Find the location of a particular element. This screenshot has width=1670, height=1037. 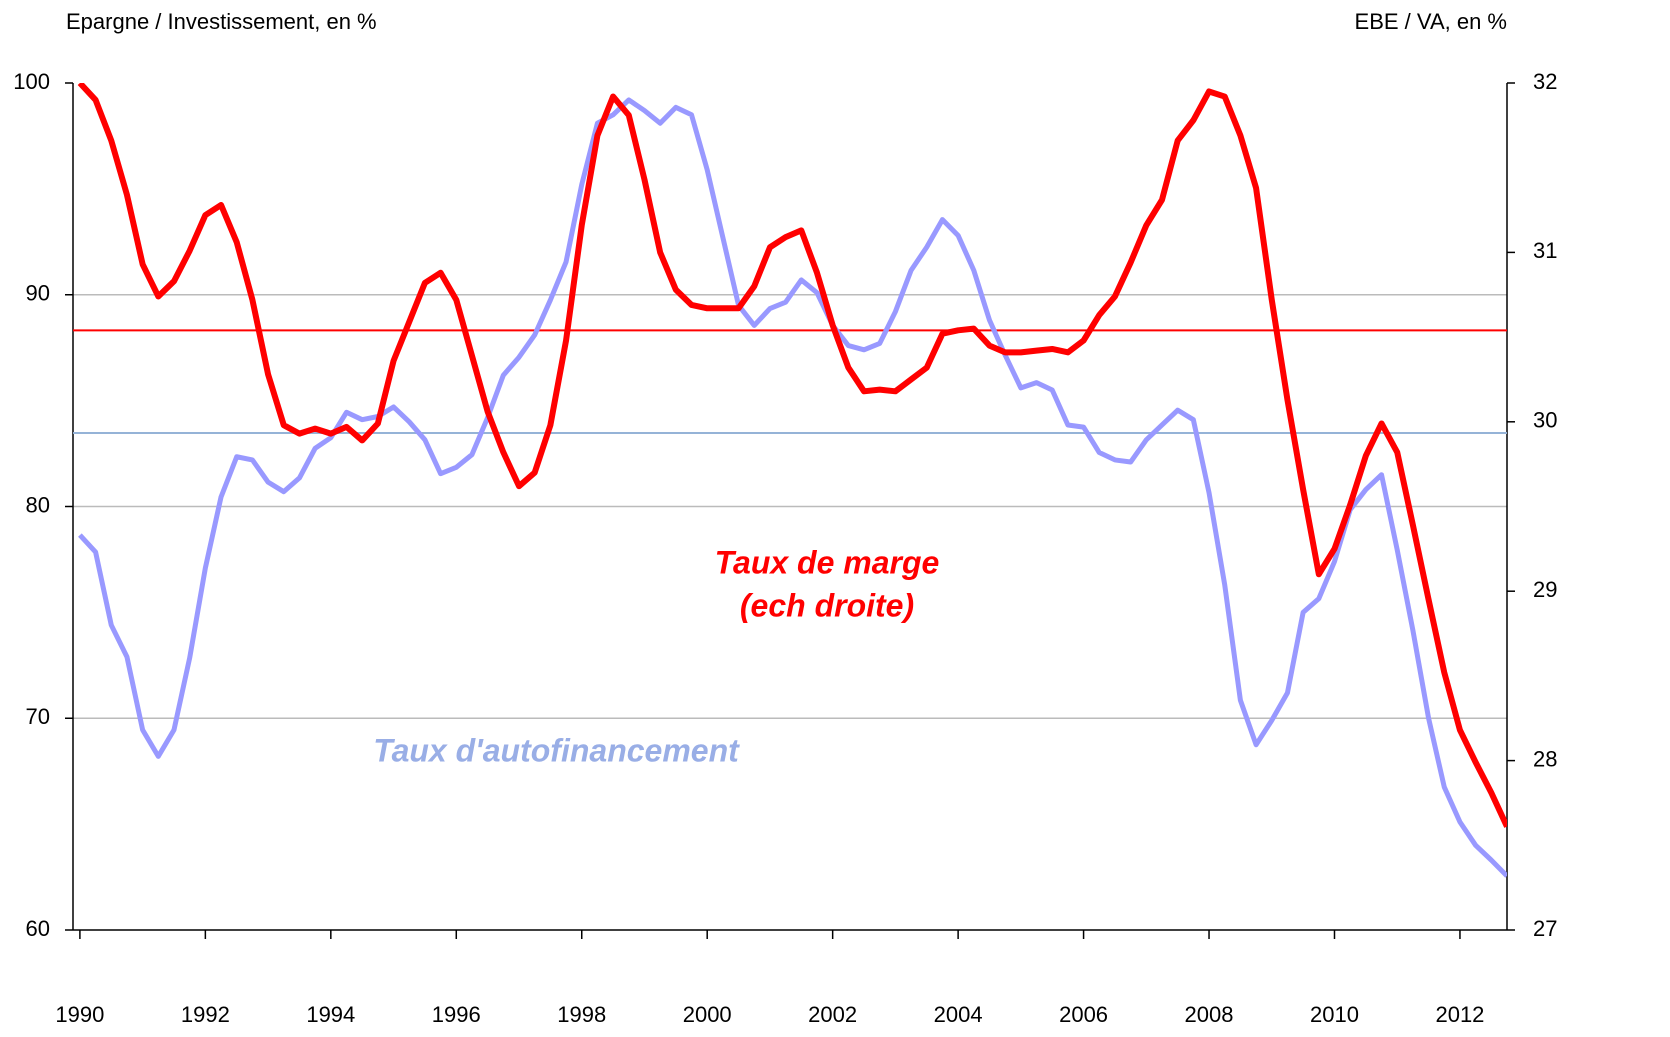

x-tick-label: 2008 is located at coordinates (1209, 1014).